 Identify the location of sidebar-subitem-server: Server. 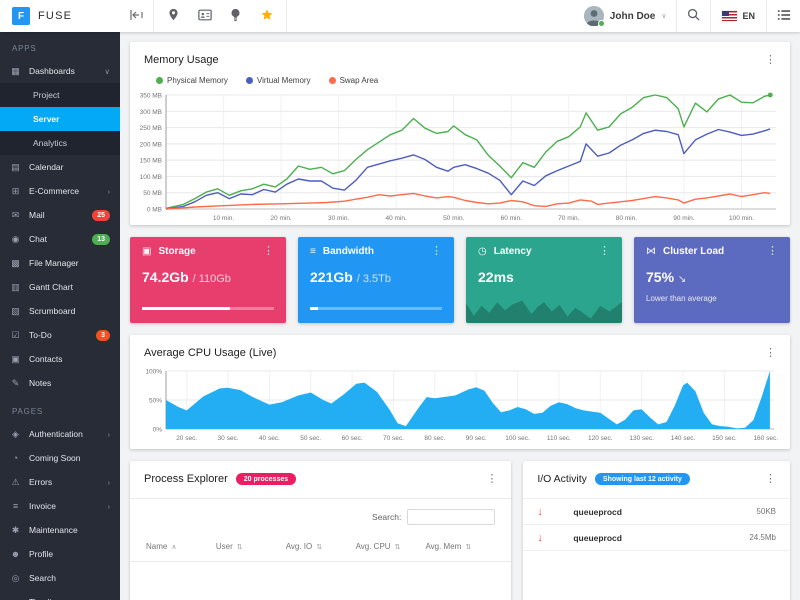
(60, 119).